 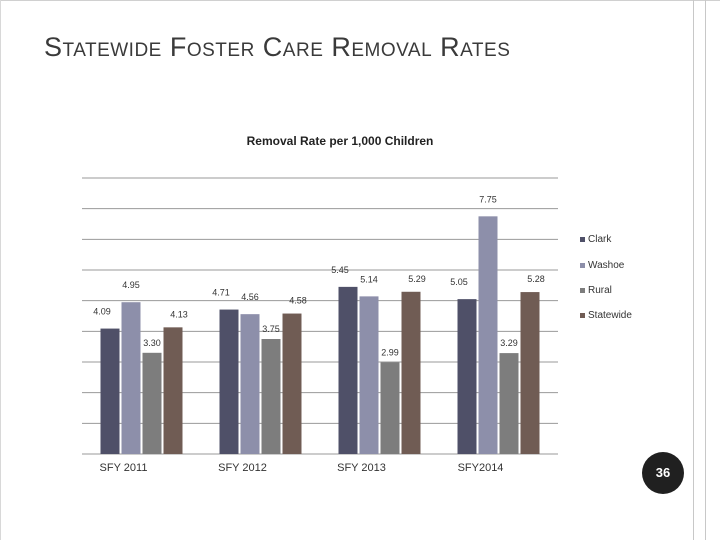 What do you see at coordinates (277, 47) in the screenshot?
I see `slide-title: Statewide Foster Care Removal Rates` at bounding box center [277, 47].